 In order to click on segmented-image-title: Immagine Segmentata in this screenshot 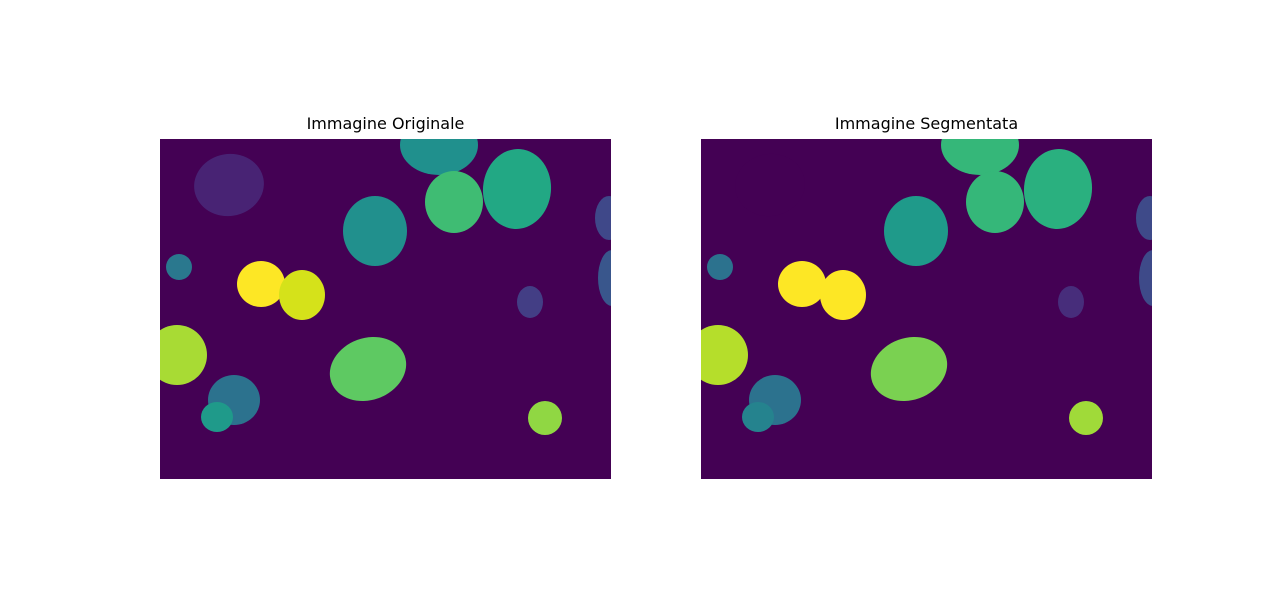, I will do `click(926, 123)`.